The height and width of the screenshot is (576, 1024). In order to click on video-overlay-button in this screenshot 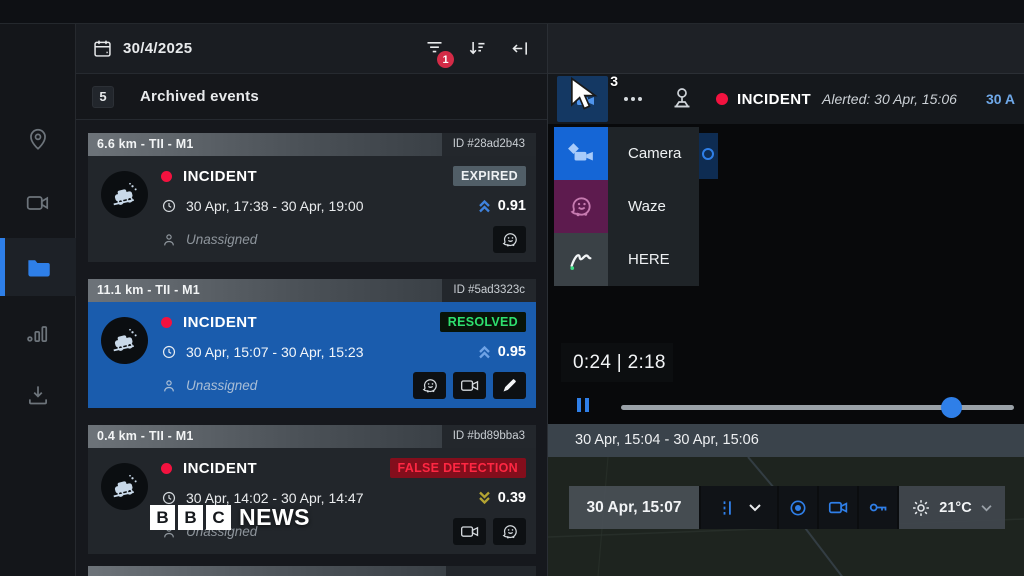, I will do `click(707, 156)`.